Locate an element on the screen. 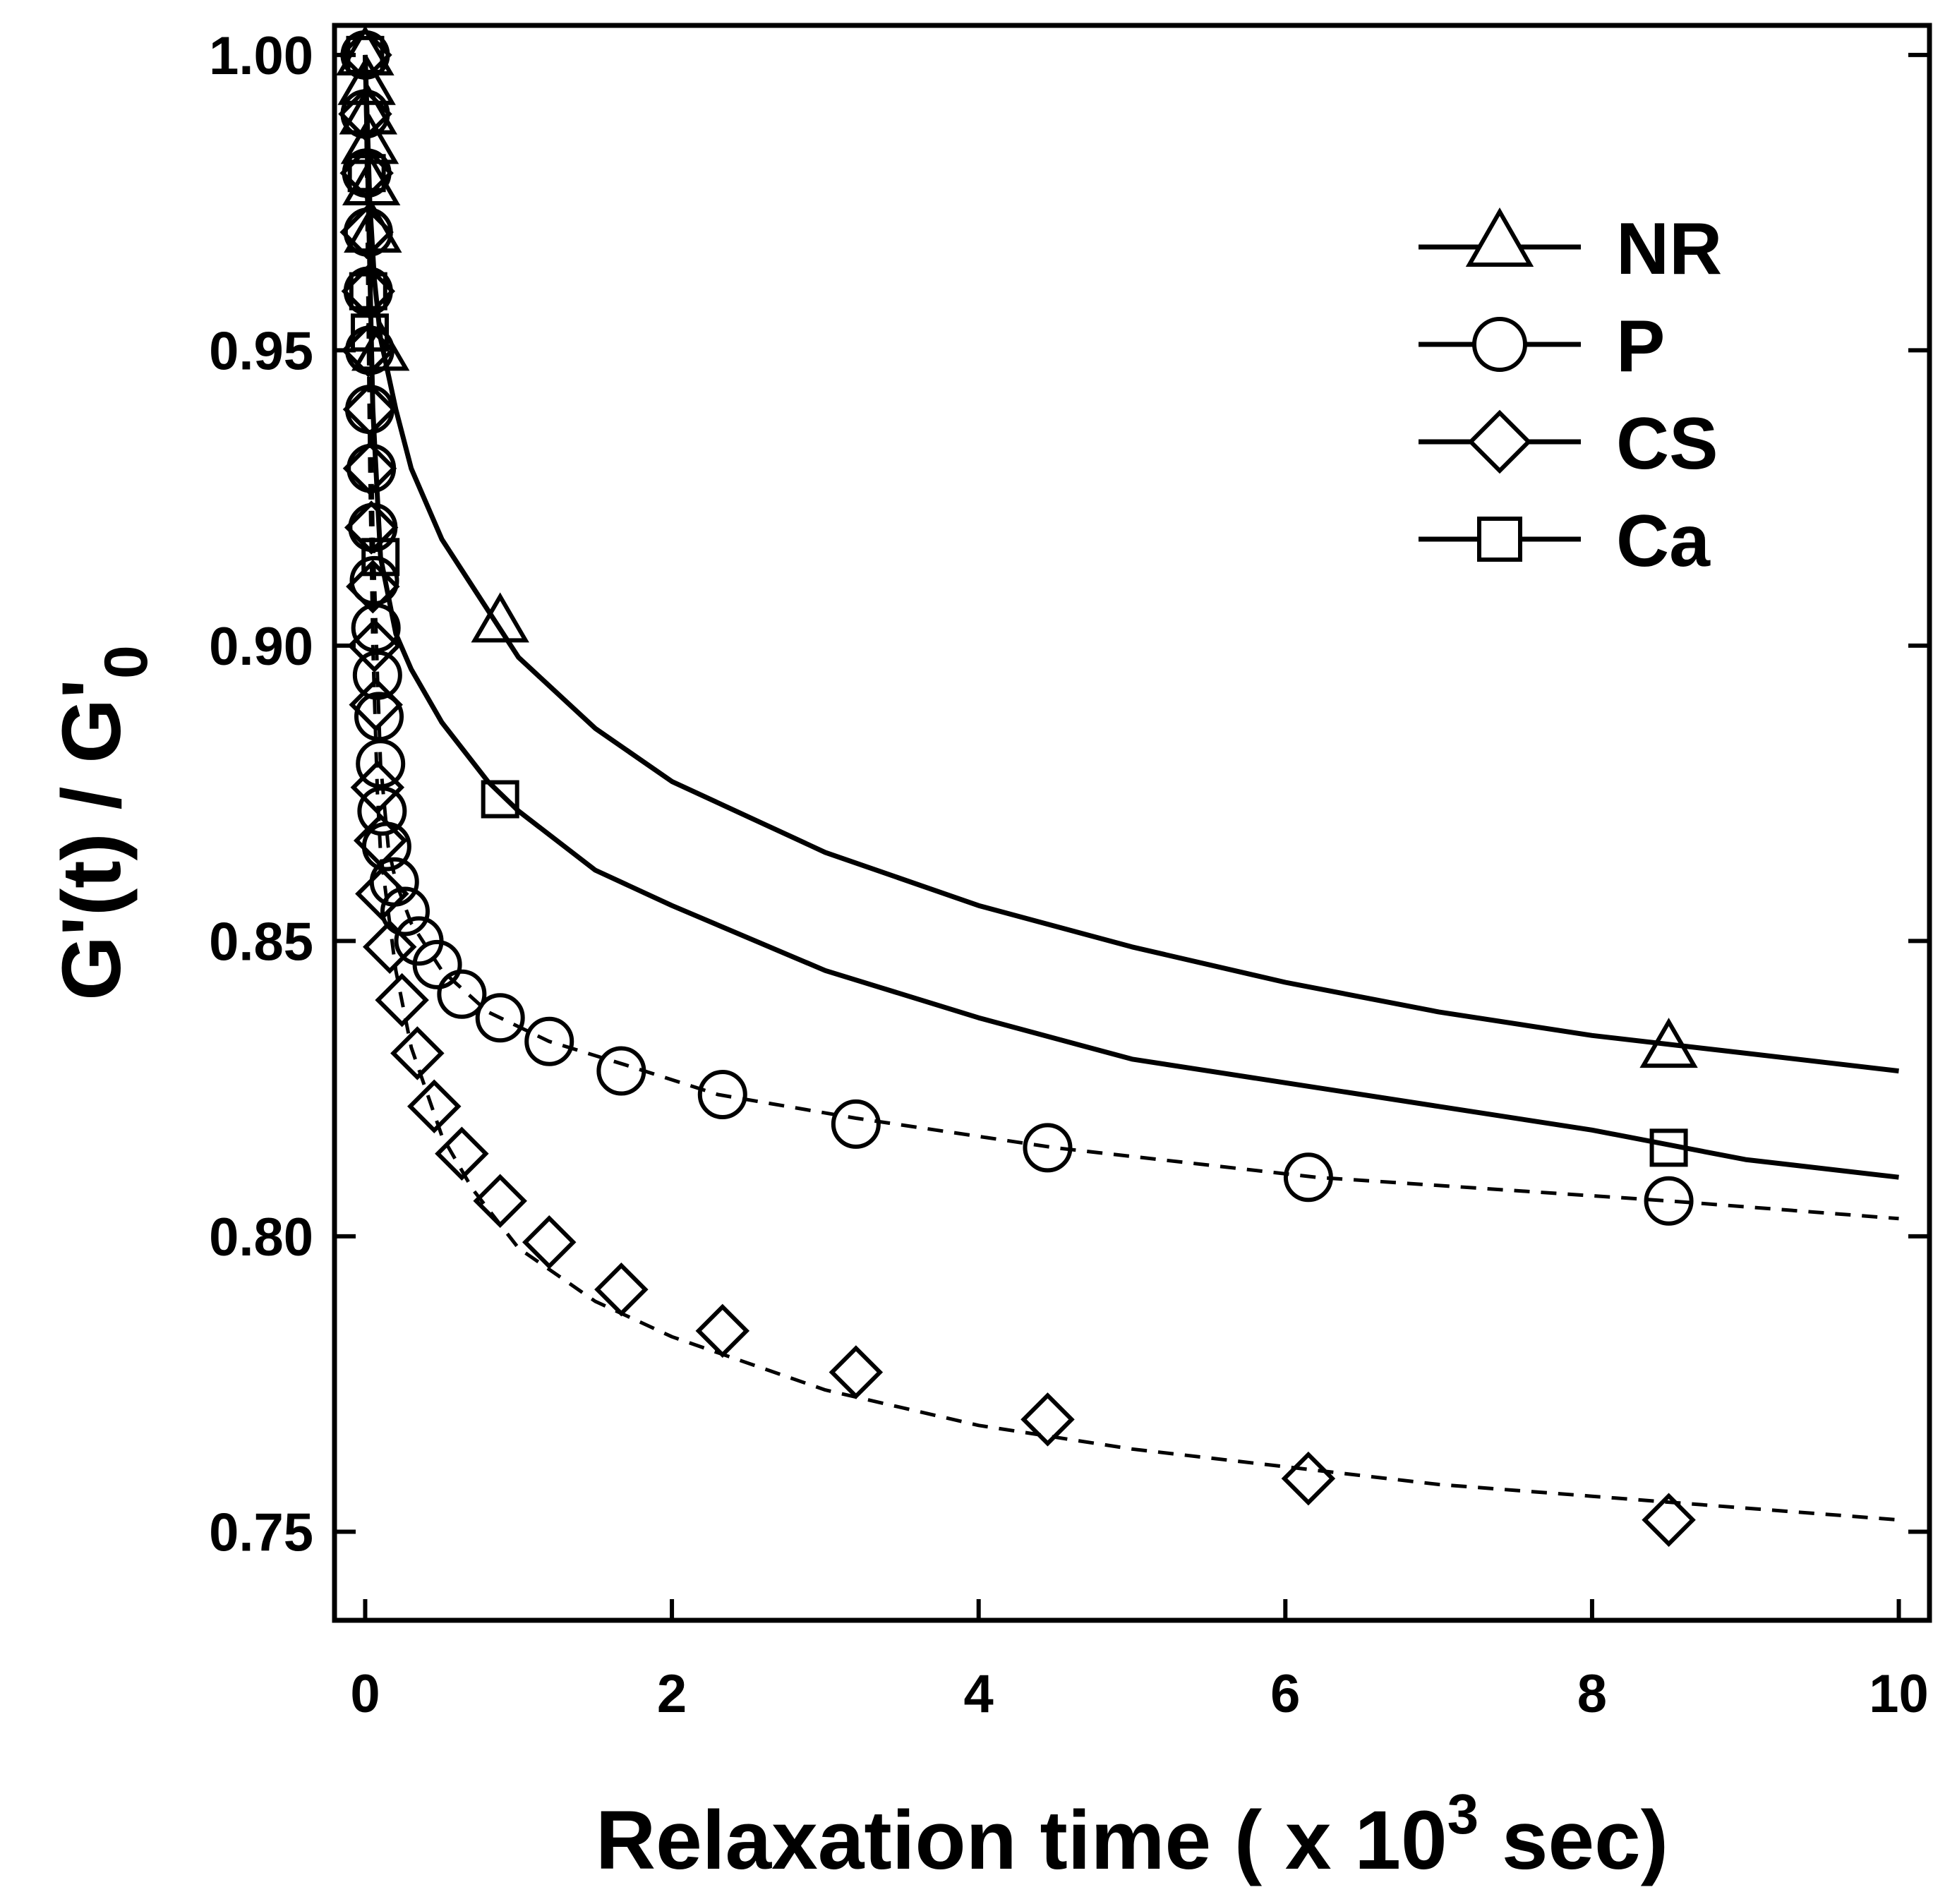 This screenshot has width=1957, height=1904. legend-item-cs: CS is located at coordinates (1568, 444).